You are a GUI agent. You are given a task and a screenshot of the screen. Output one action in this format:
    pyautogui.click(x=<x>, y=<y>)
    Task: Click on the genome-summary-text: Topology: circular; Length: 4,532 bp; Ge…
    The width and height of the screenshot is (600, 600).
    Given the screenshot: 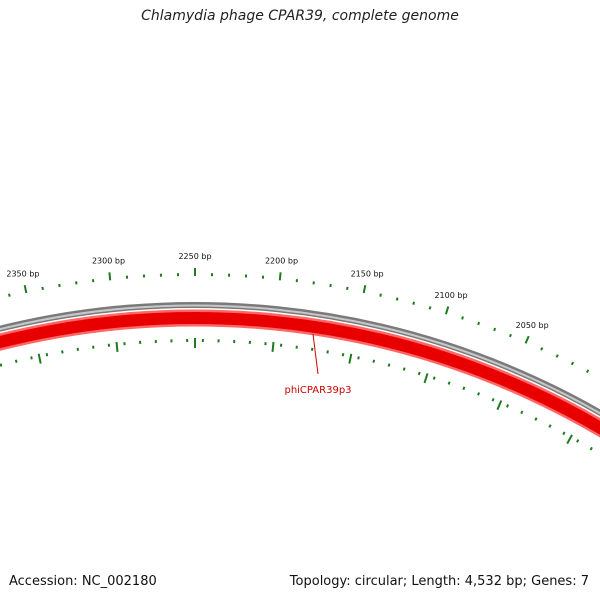 What is the action you would take?
    pyautogui.click(x=439, y=581)
    